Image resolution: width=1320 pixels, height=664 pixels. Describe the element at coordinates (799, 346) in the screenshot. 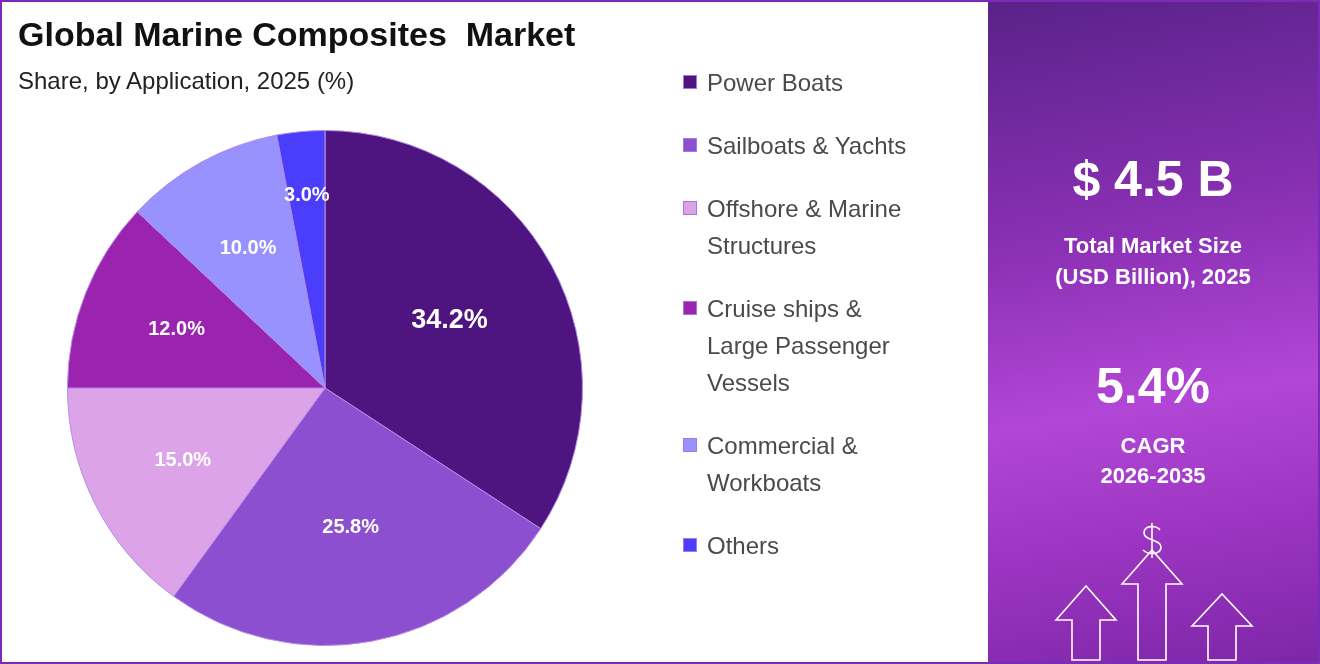

I see `legend-label: Cruise ships & Large Passenger Vessels` at that location.